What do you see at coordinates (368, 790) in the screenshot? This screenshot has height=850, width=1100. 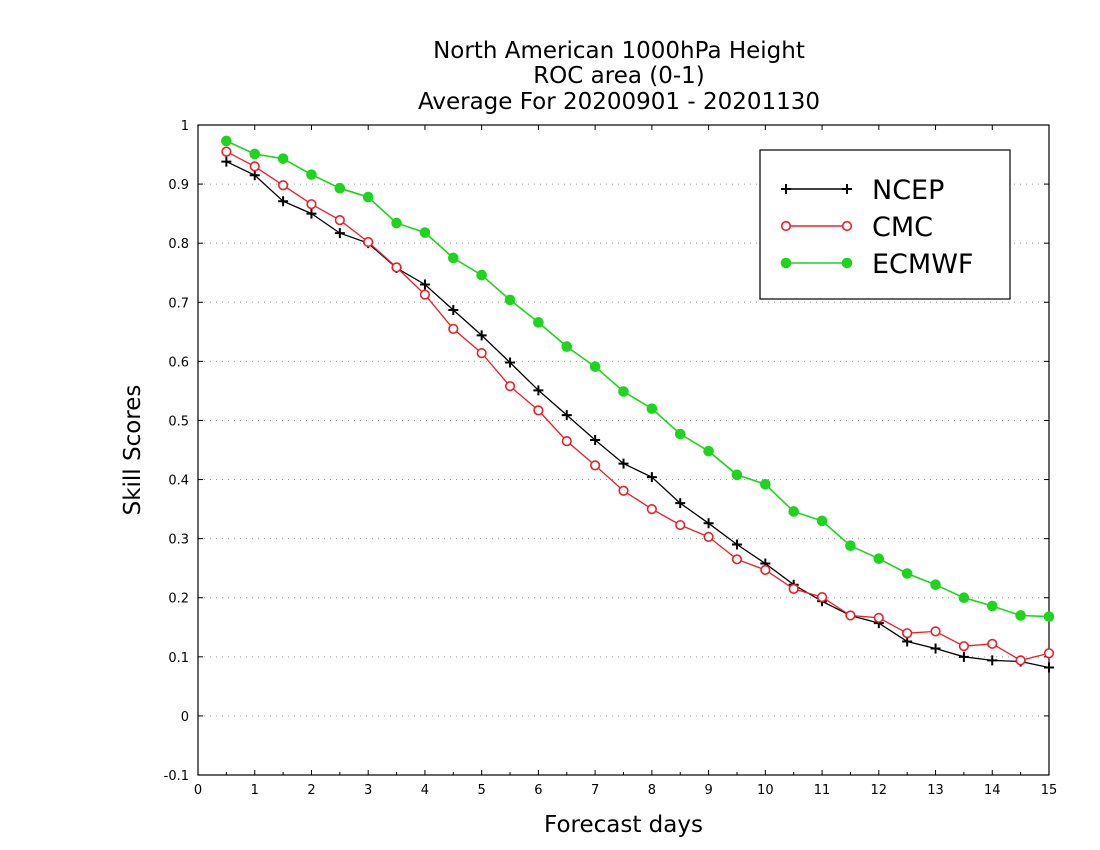 I see `x-tick-label: 3` at bounding box center [368, 790].